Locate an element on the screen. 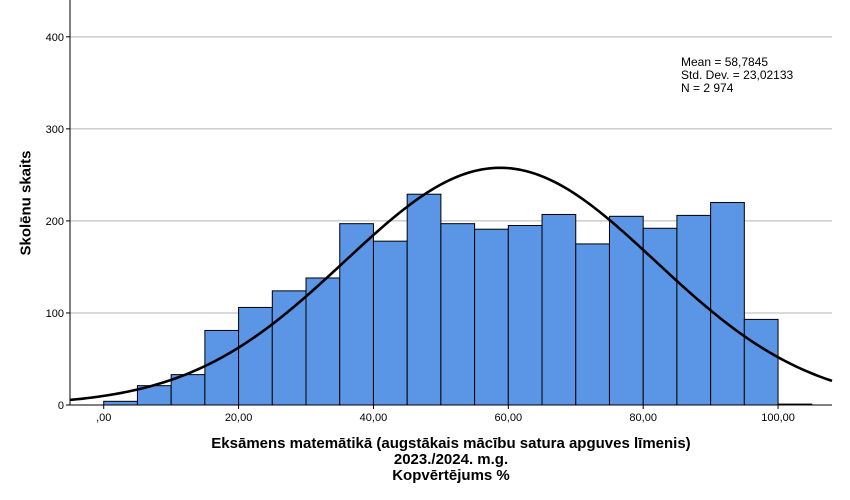 The height and width of the screenshot is (500, 850). y-tick-label-3: 300 is located at coordinates (55, 130).